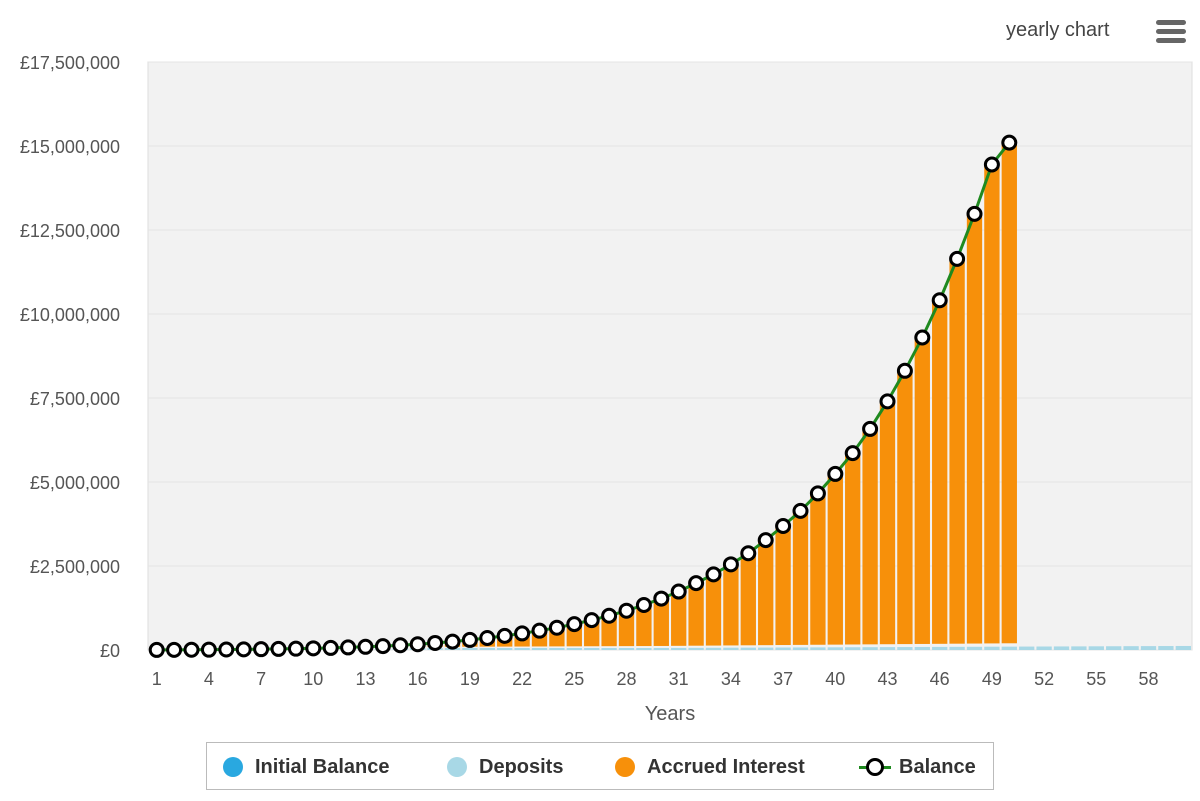  What do you see at coordinates (992, 679) in the screenshot?
I see `x-tick-label: 49` at bounding box center [992, 679].